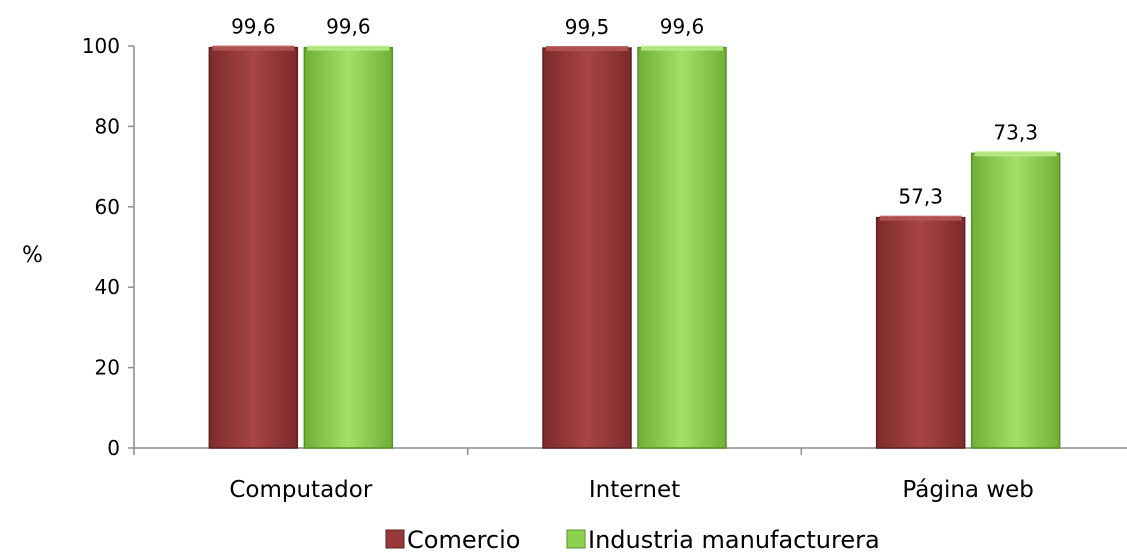  What do you see at coordinates (587, 27) in the screenshot?
I see `value-label: 99,5` at bounding box center [587, 27].